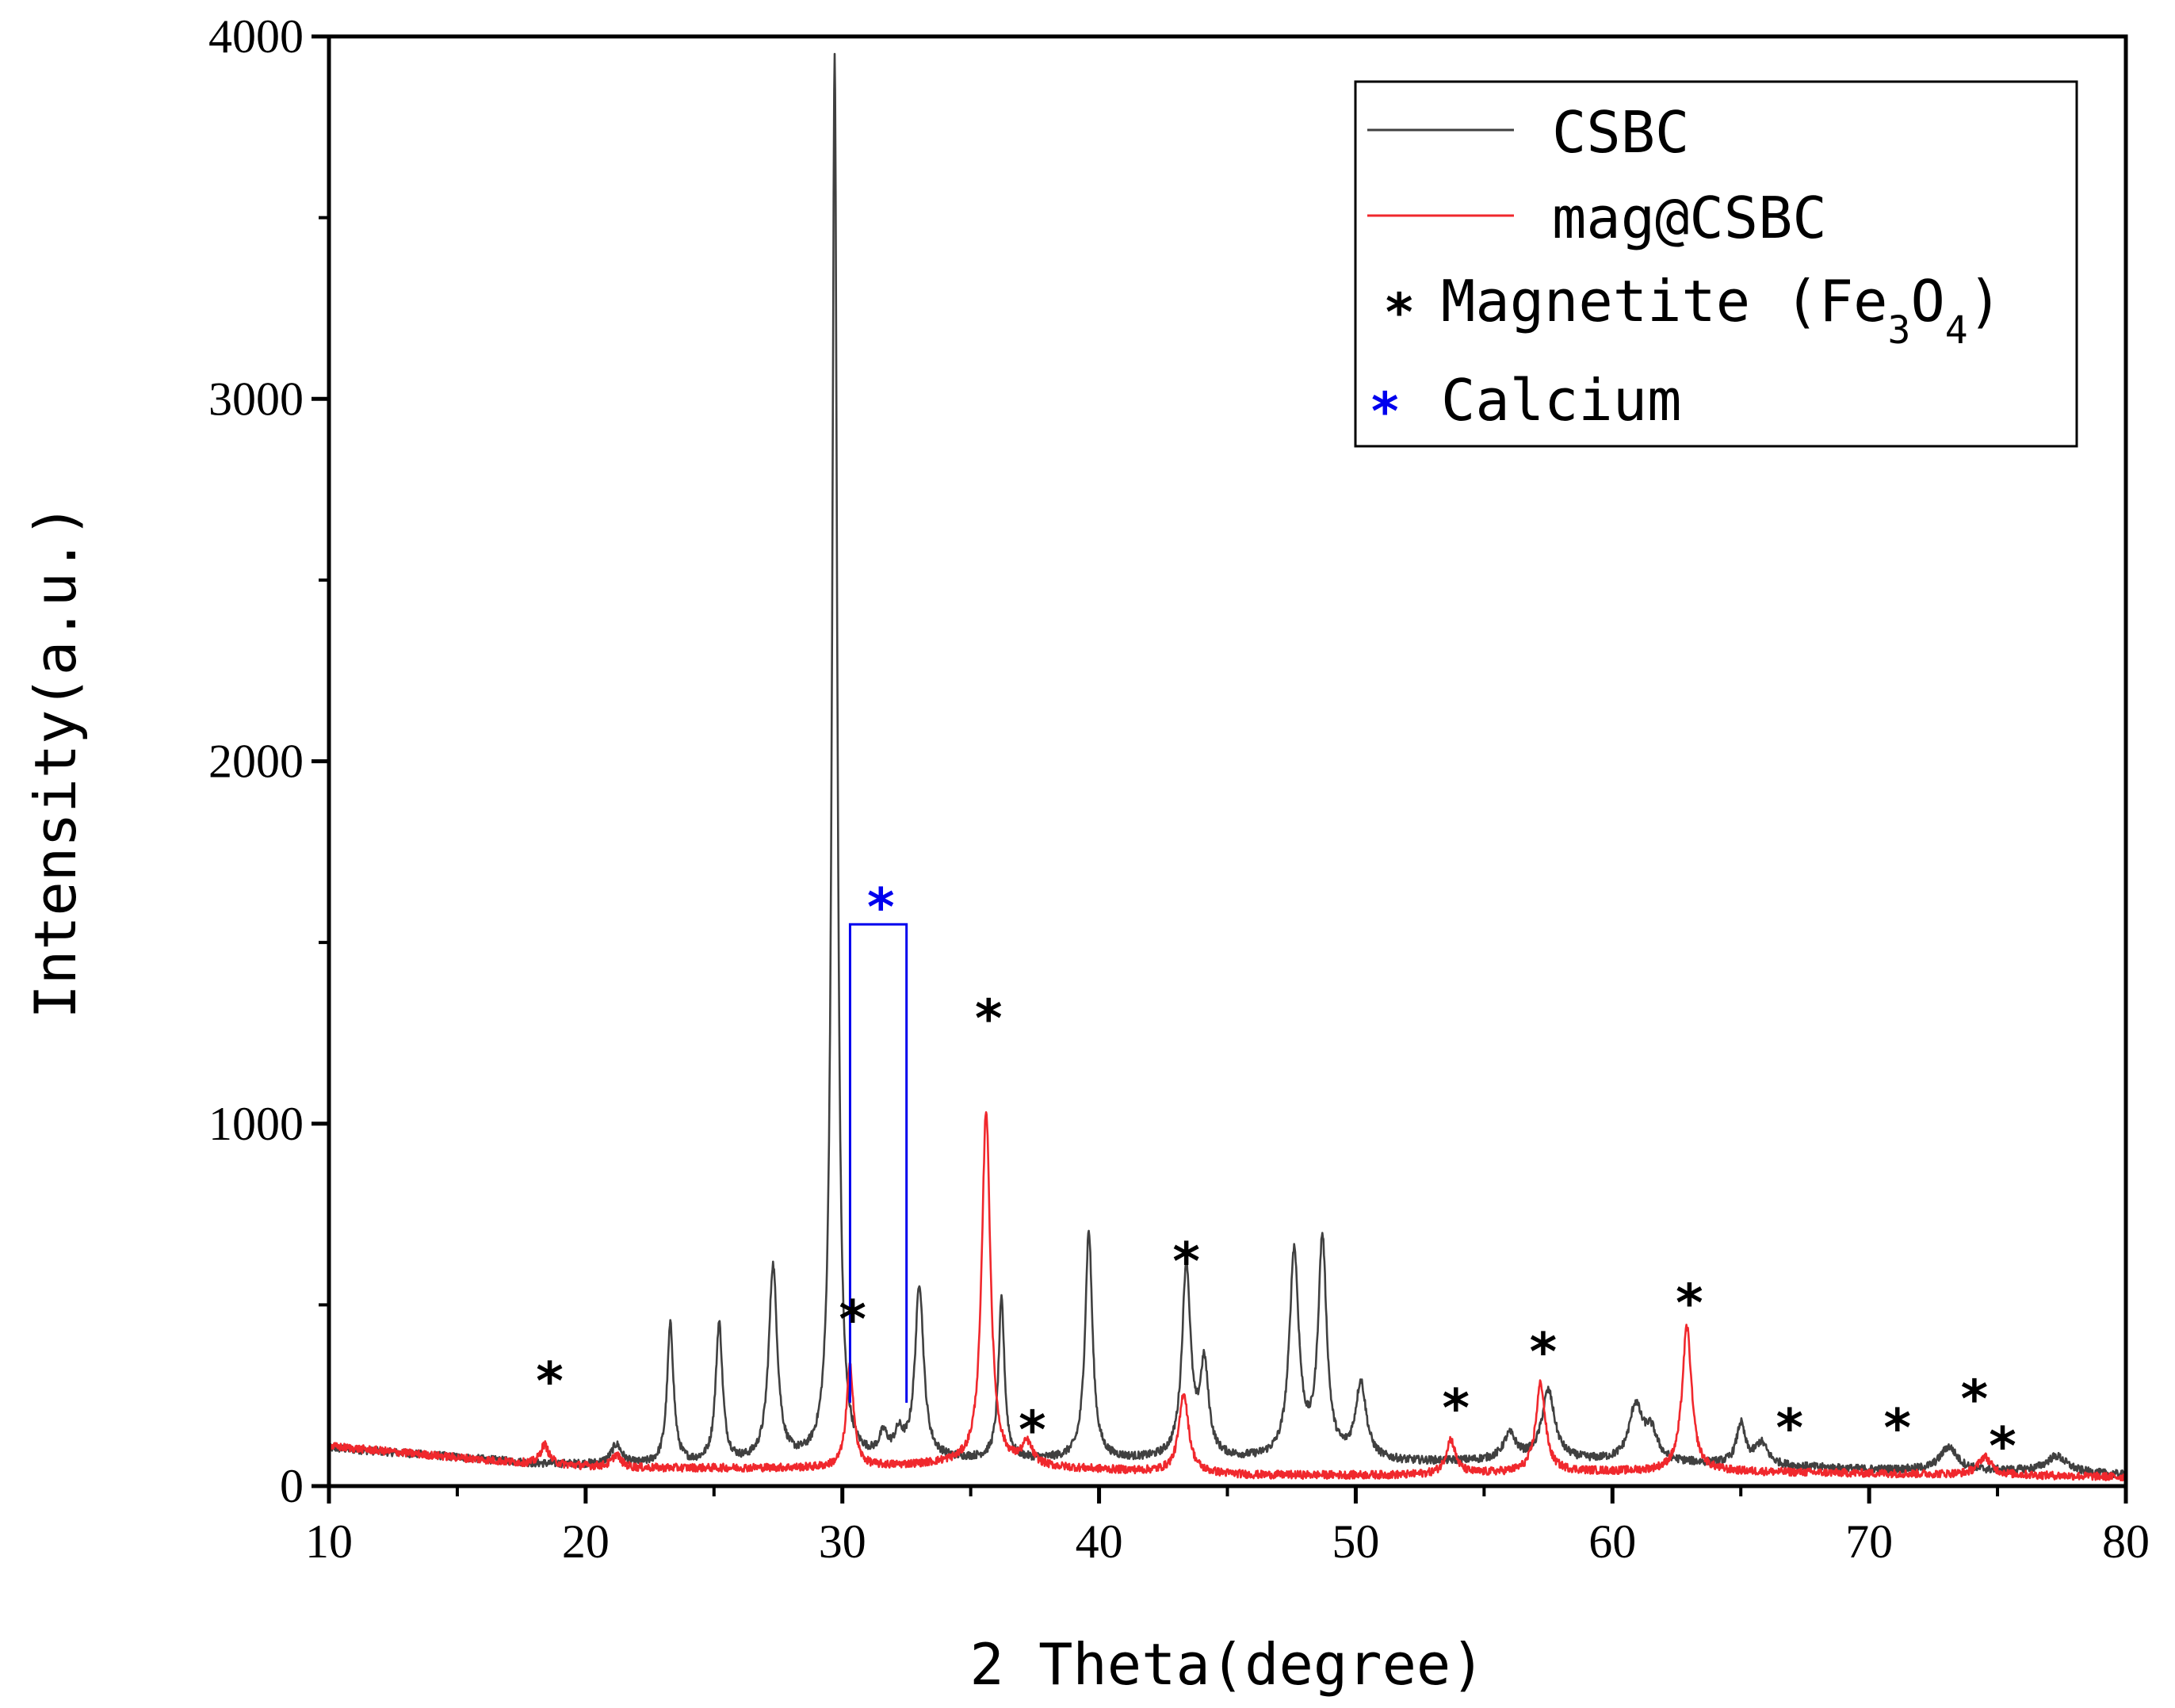  I want to click on y-tick-label: 3000, so click(256, 399).